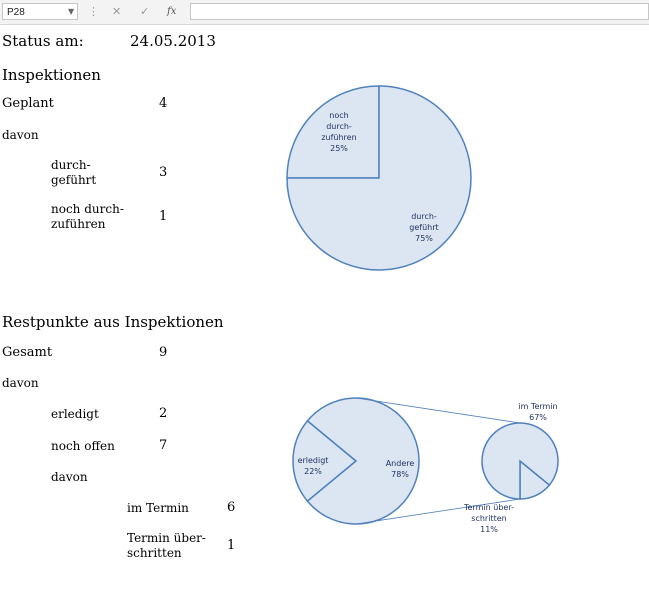  What do you see at coordinates (40, 11) in the screenshot?
I see `name-box: P28` at bounding box center [40, 11].